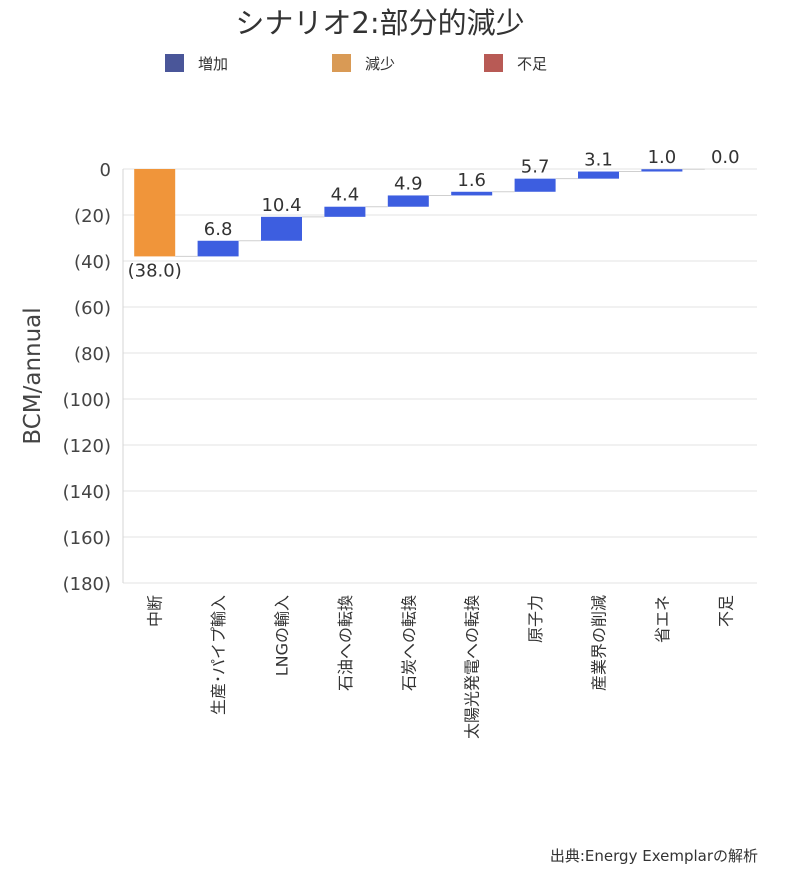 This screenshot has height=874, width=804. I want to click on data-labels: (38.0) 6.8 10.4 4.4 4.9 1.6 5.7 3.1 1.0 0.0, so click(434, 214).